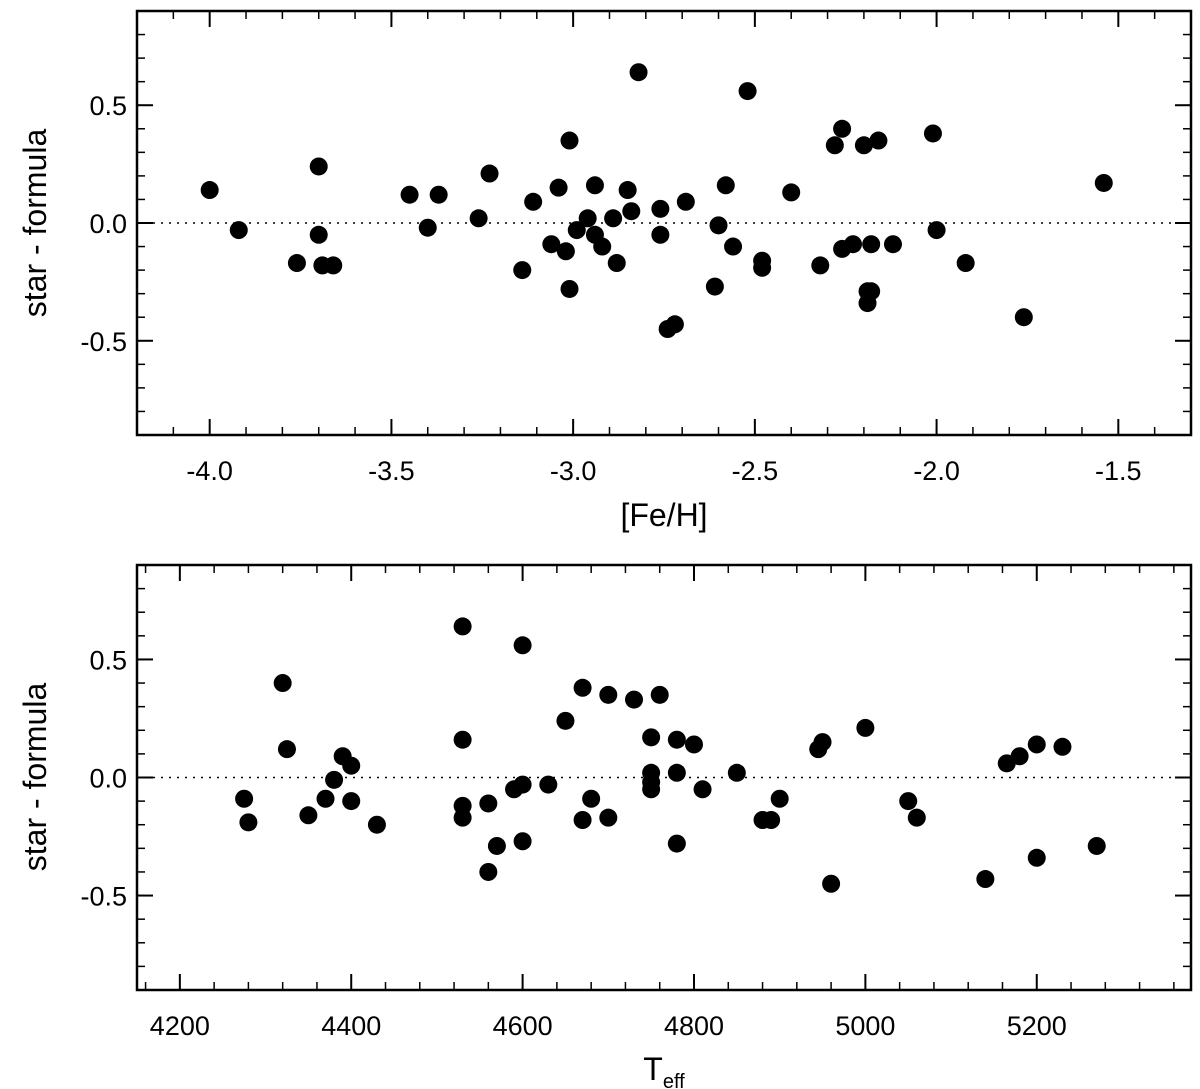 The image size is (1200, 1089). What do you see at coordinates (209, 471) in the screenshot?
I see `x-tick-label: -4.0` at bounding box center [209, 471].